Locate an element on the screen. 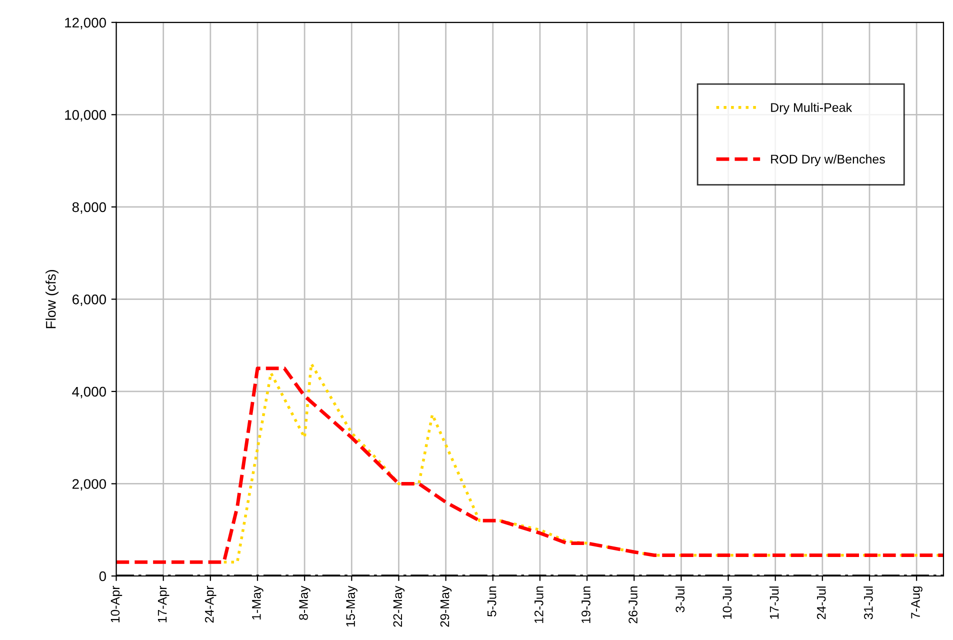 This screenshot has height=640, width=953. x-tick-label: 10-Jul is located at coordinates (727, 602).